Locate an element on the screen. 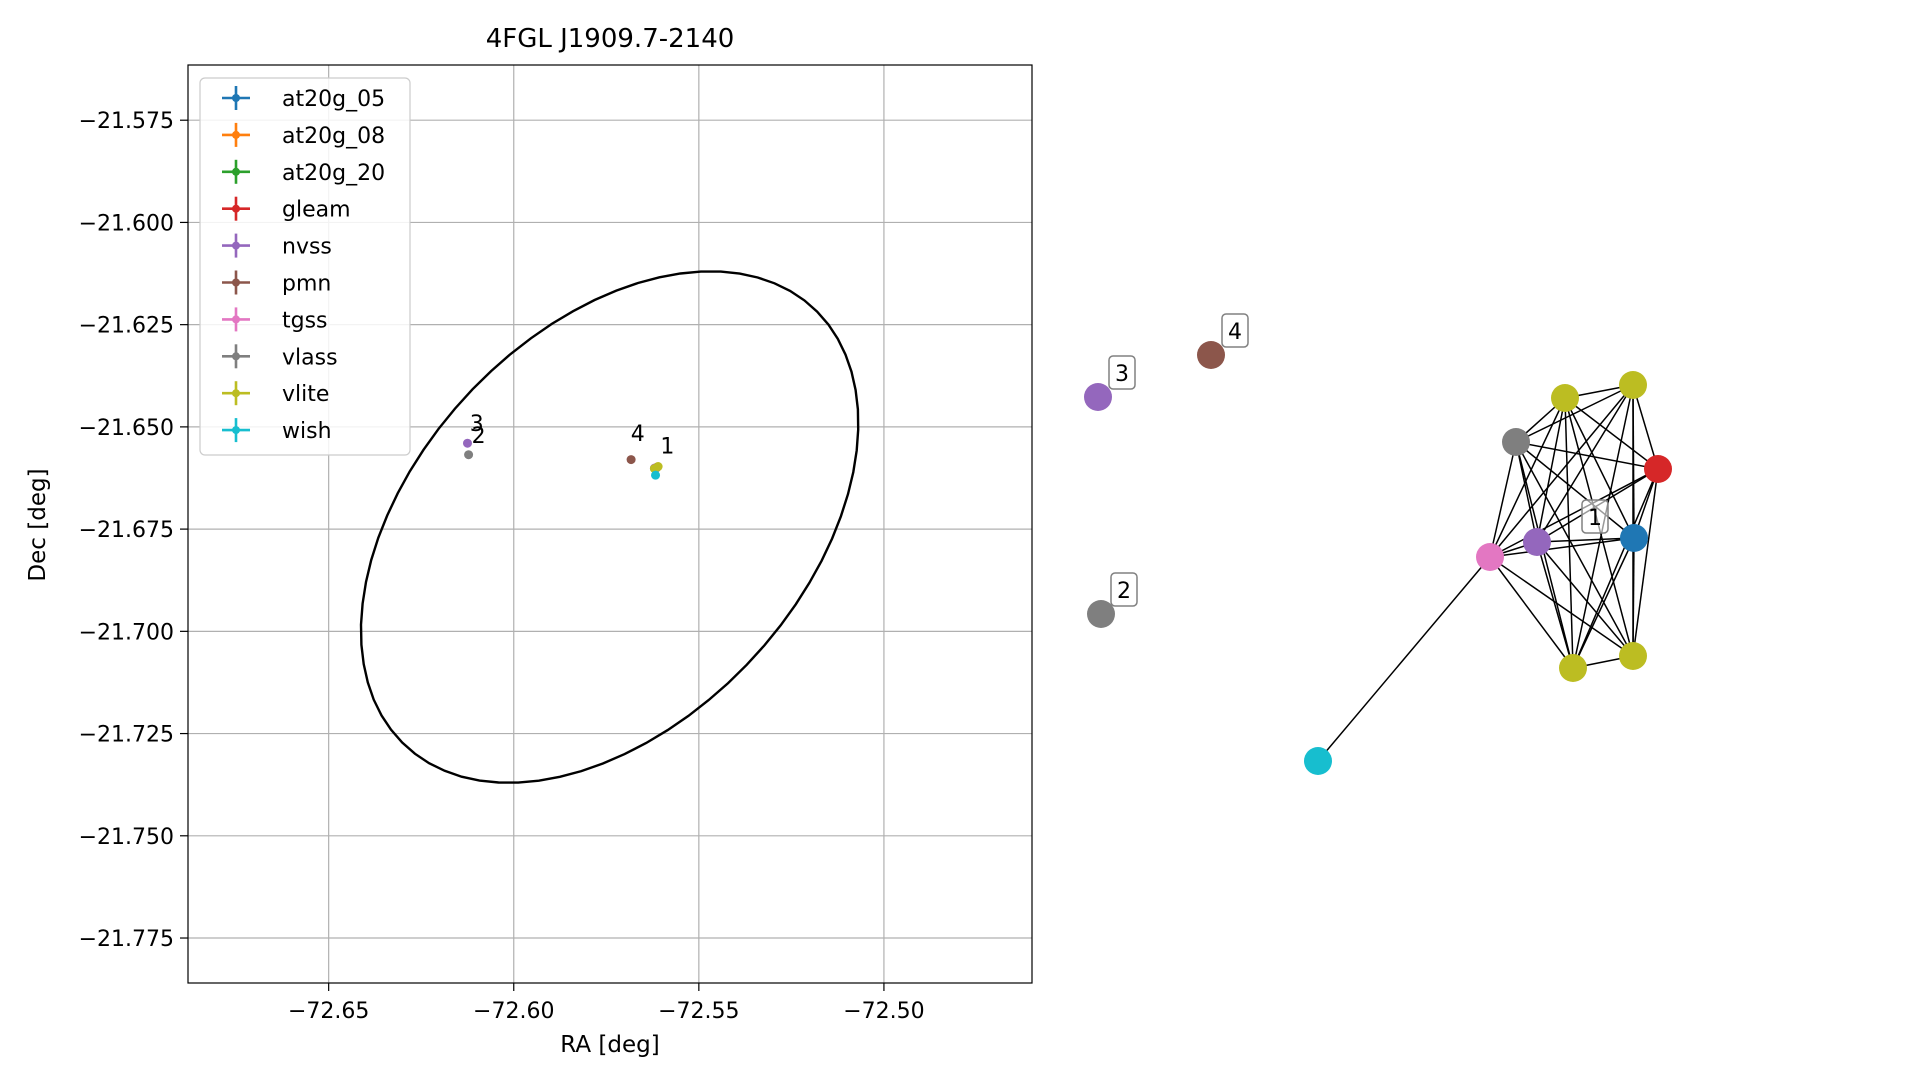  legend-item-gleam: gleam is located at coordinates (286, 209).